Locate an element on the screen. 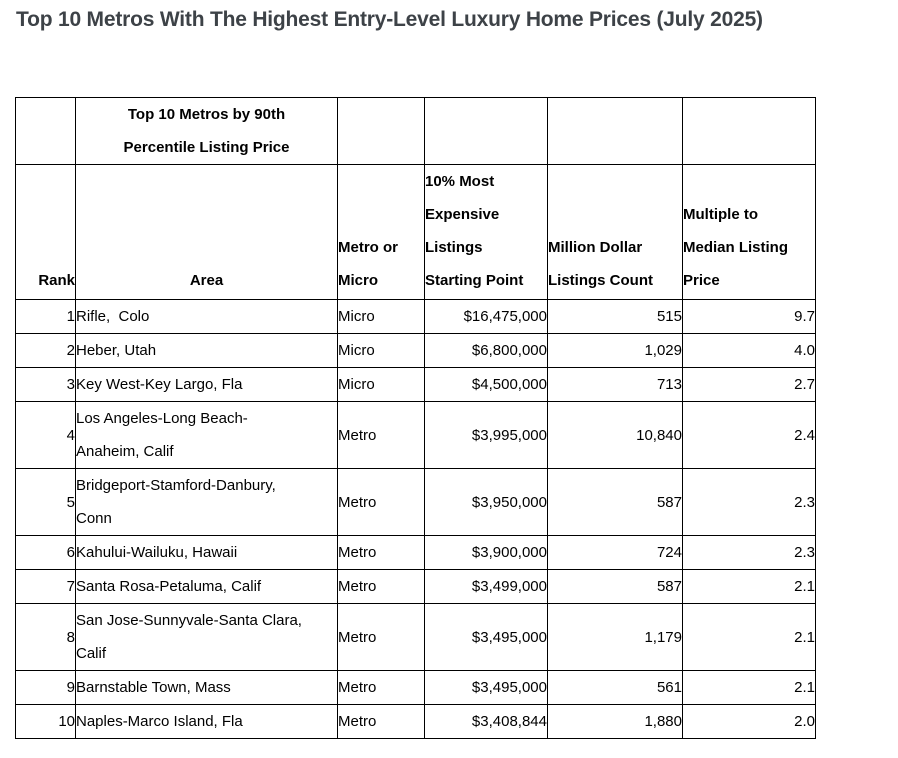 This screenshot has width=898, height=758. area-cell: Los Angeles-Long Beach- Anaheim, Calif is located at coordinates (206, 435).